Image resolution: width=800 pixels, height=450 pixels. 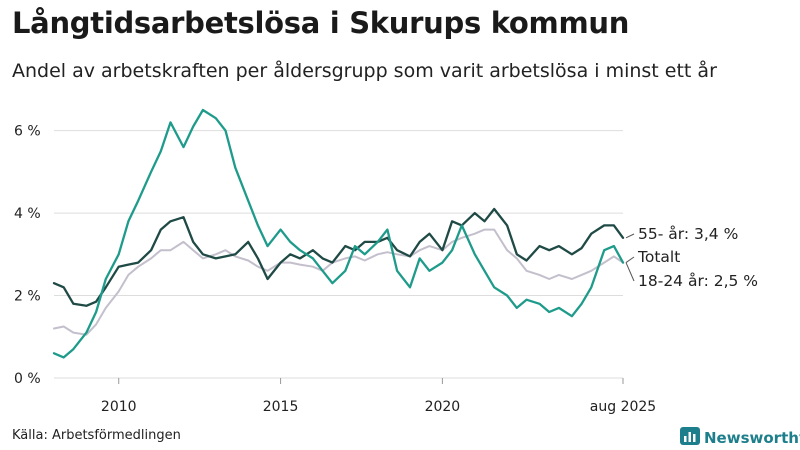 I want to click on series-labels: 55- år: 3,4 % Totalt 18-24 år: 2,5 %, so click(x=691, y=257).